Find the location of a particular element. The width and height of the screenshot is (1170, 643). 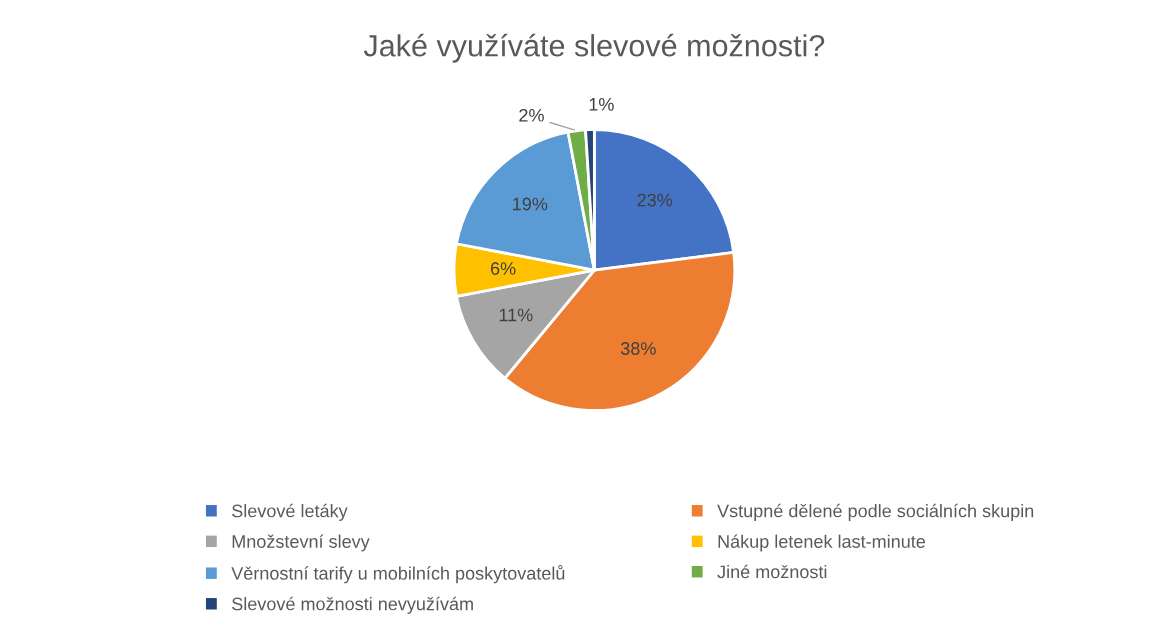

data-label: 11% is located at coordinates (516, 315).